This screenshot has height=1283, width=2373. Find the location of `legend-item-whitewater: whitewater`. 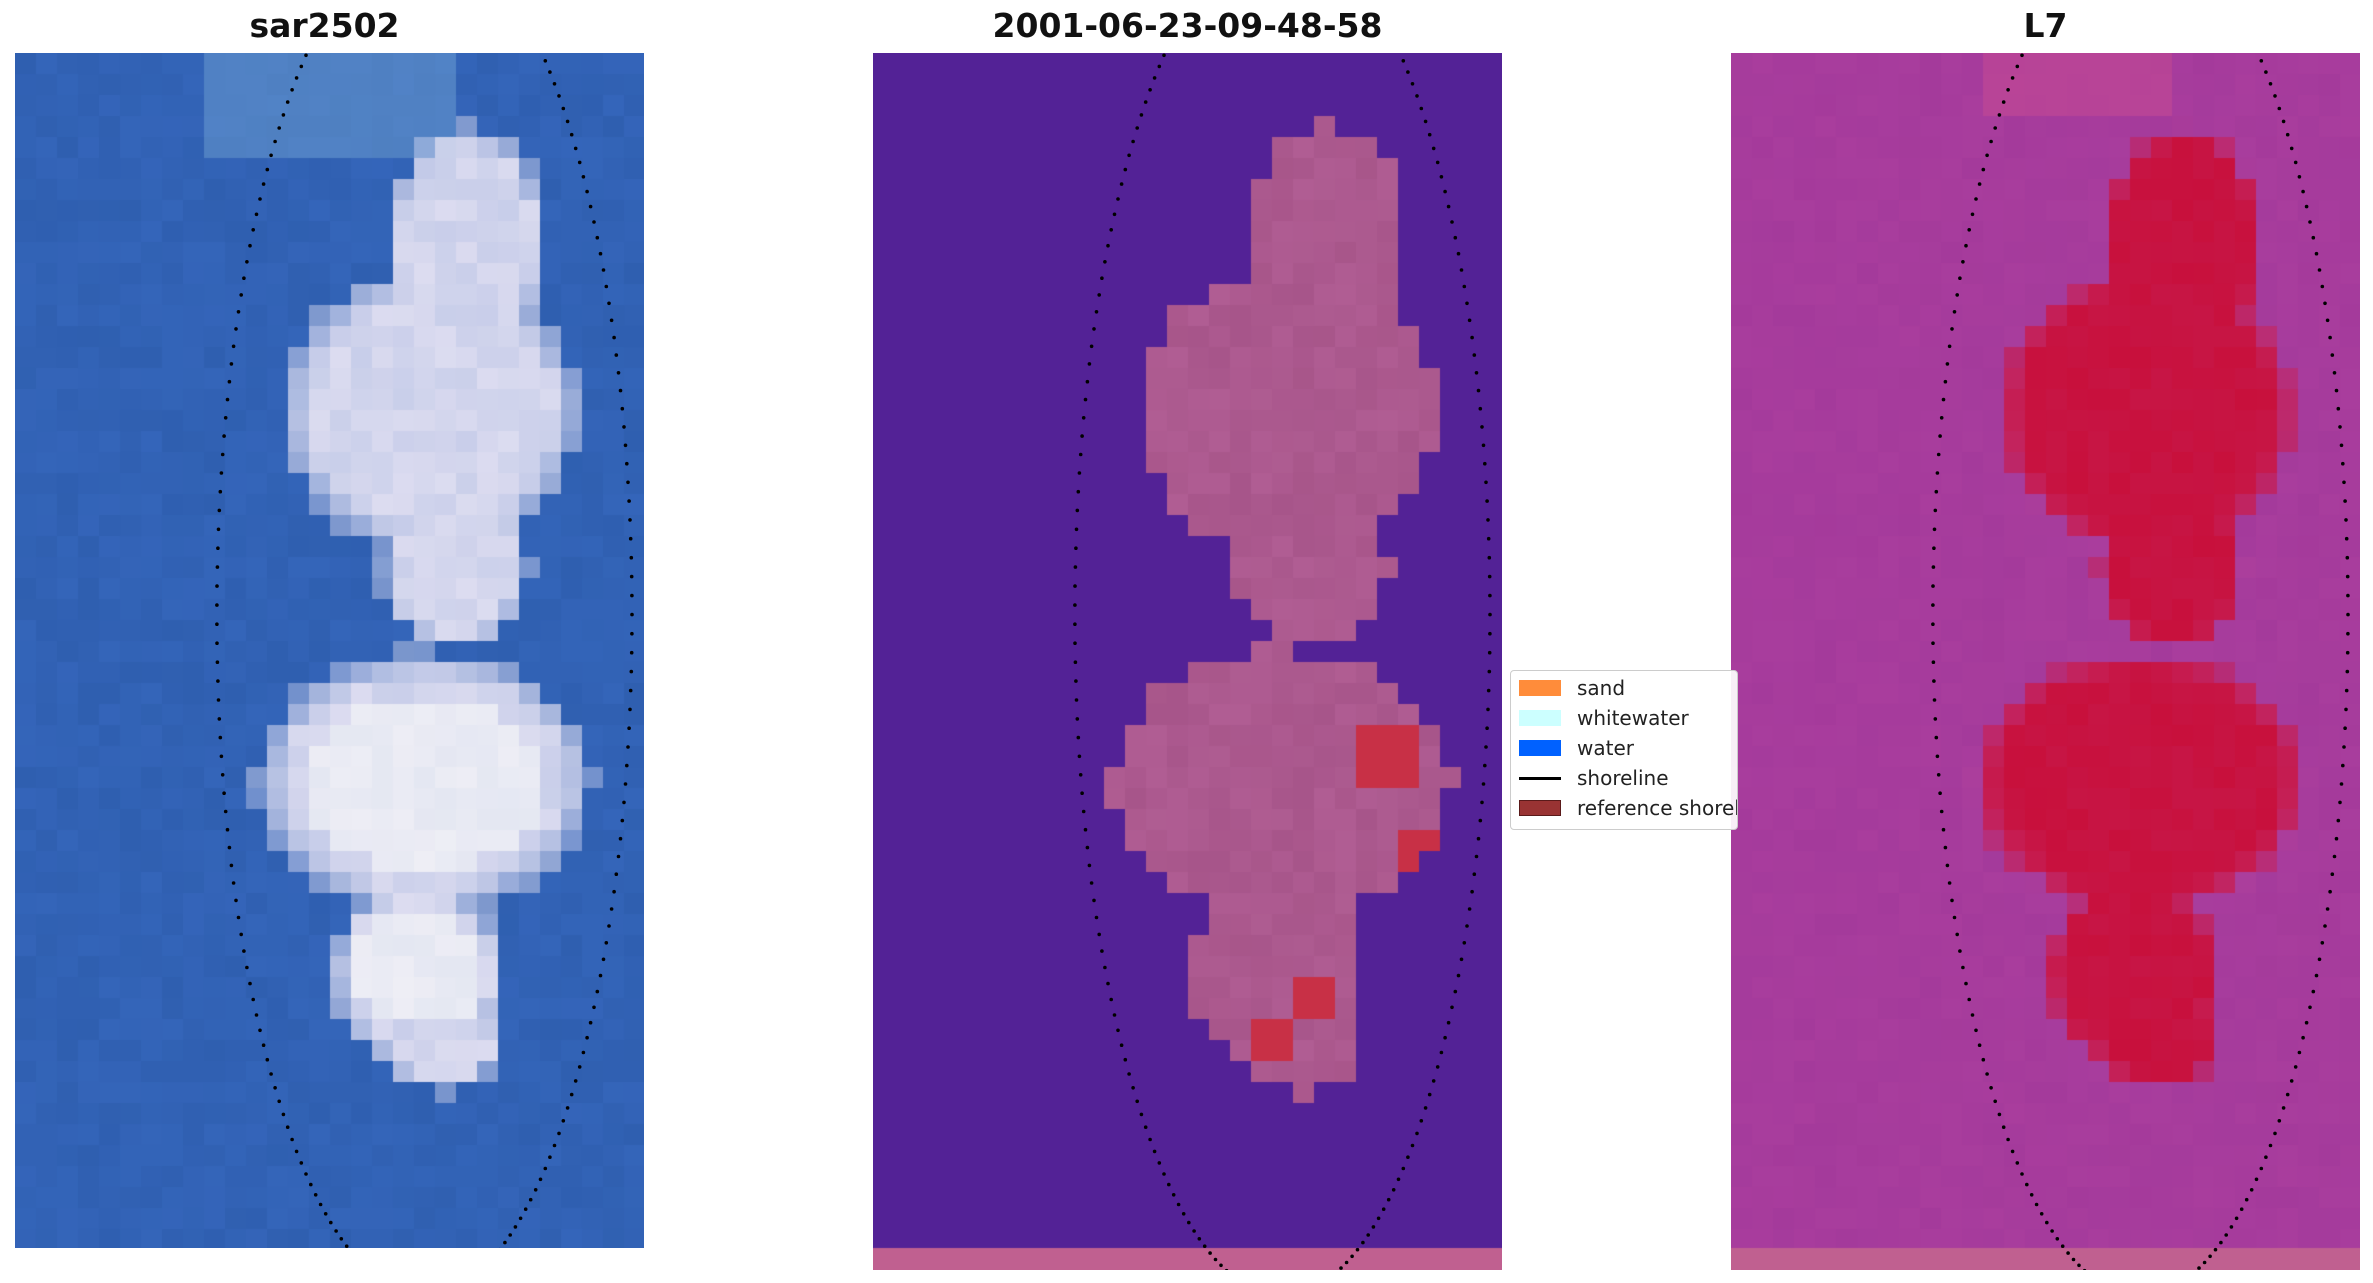

legend-item-whitewater: whitewater is located at coordinates (1604, 718).